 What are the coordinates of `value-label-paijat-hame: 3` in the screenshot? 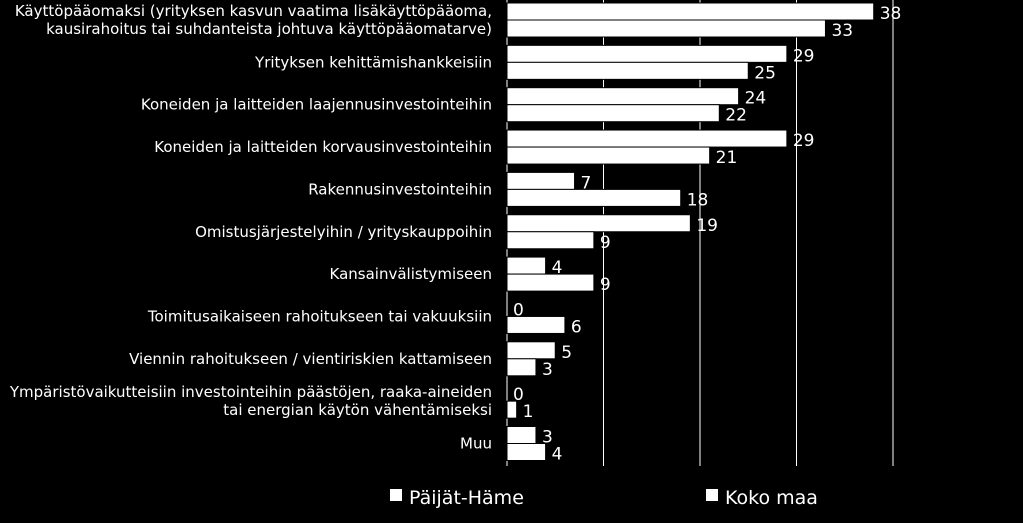 It's located at (547, 438).